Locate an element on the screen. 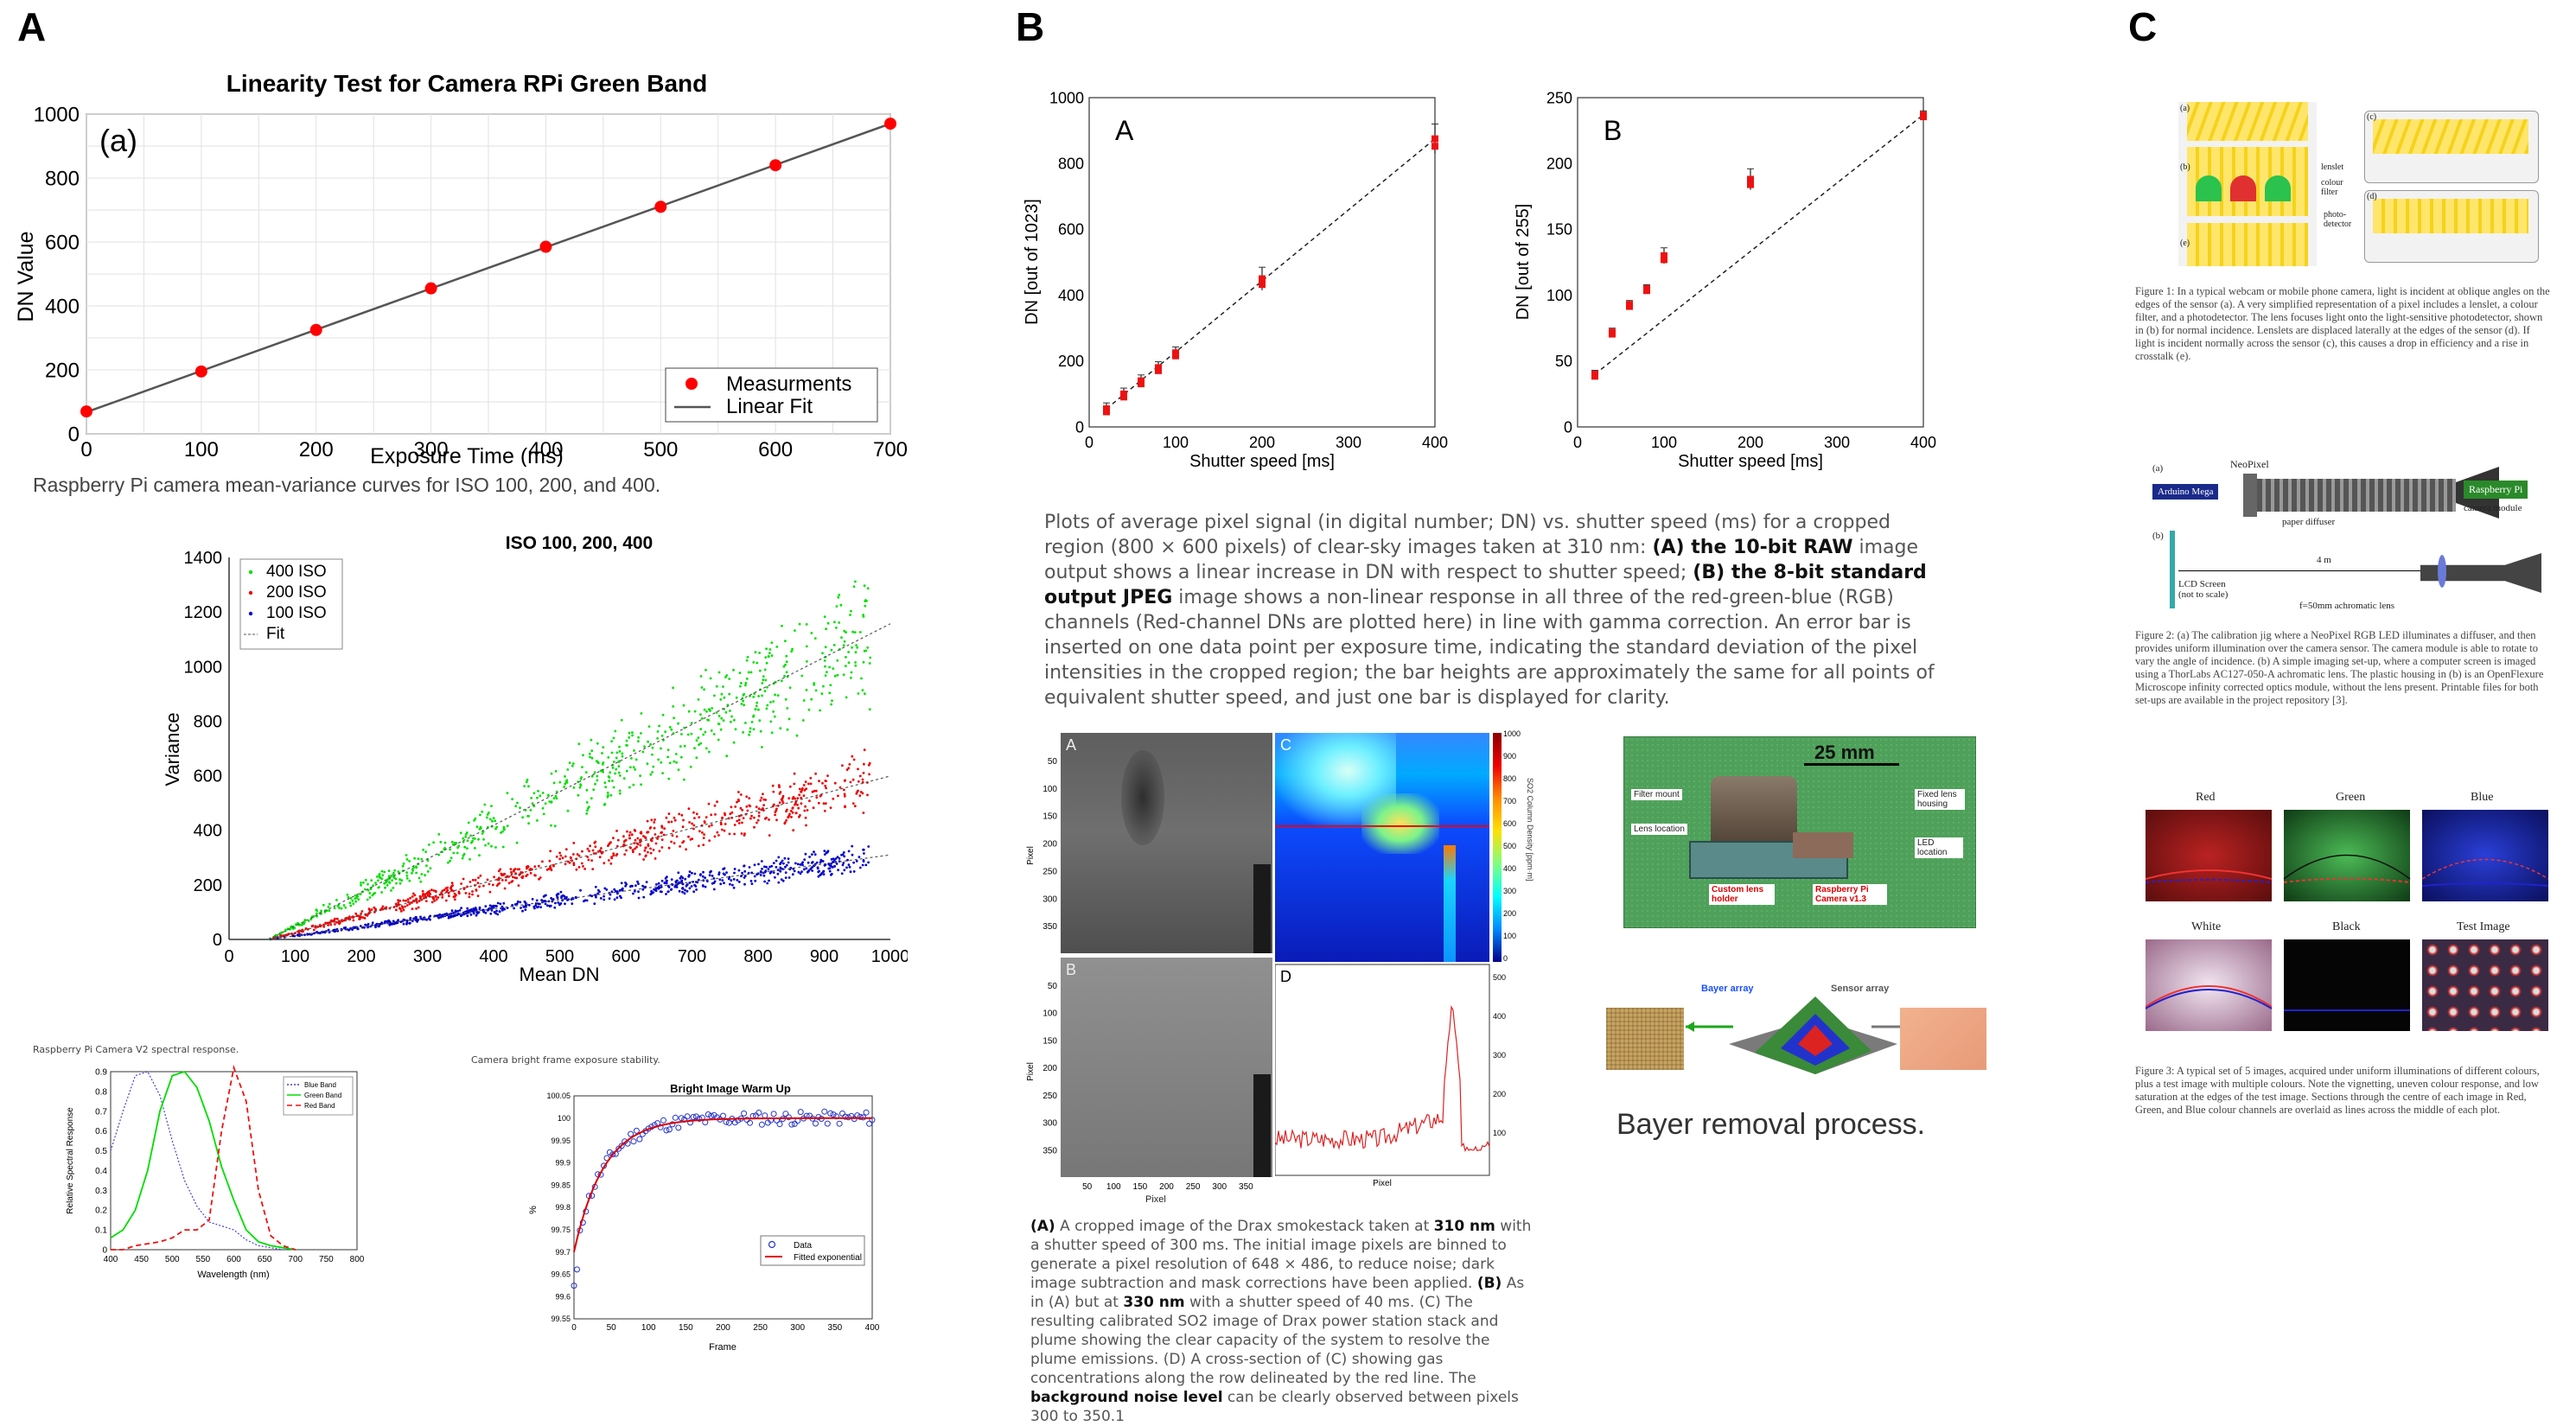  mv-xtick: 900 is located at coordinates (824, 956).